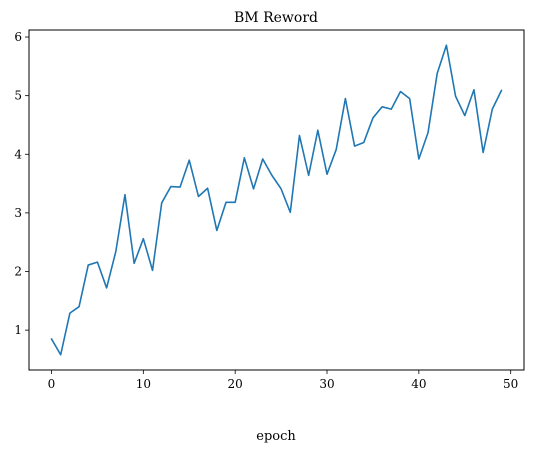  What do you see at coordinates (18, 330) in the screenshot?
I see `y-tick-label: 1` at bounding box center [18, 330].